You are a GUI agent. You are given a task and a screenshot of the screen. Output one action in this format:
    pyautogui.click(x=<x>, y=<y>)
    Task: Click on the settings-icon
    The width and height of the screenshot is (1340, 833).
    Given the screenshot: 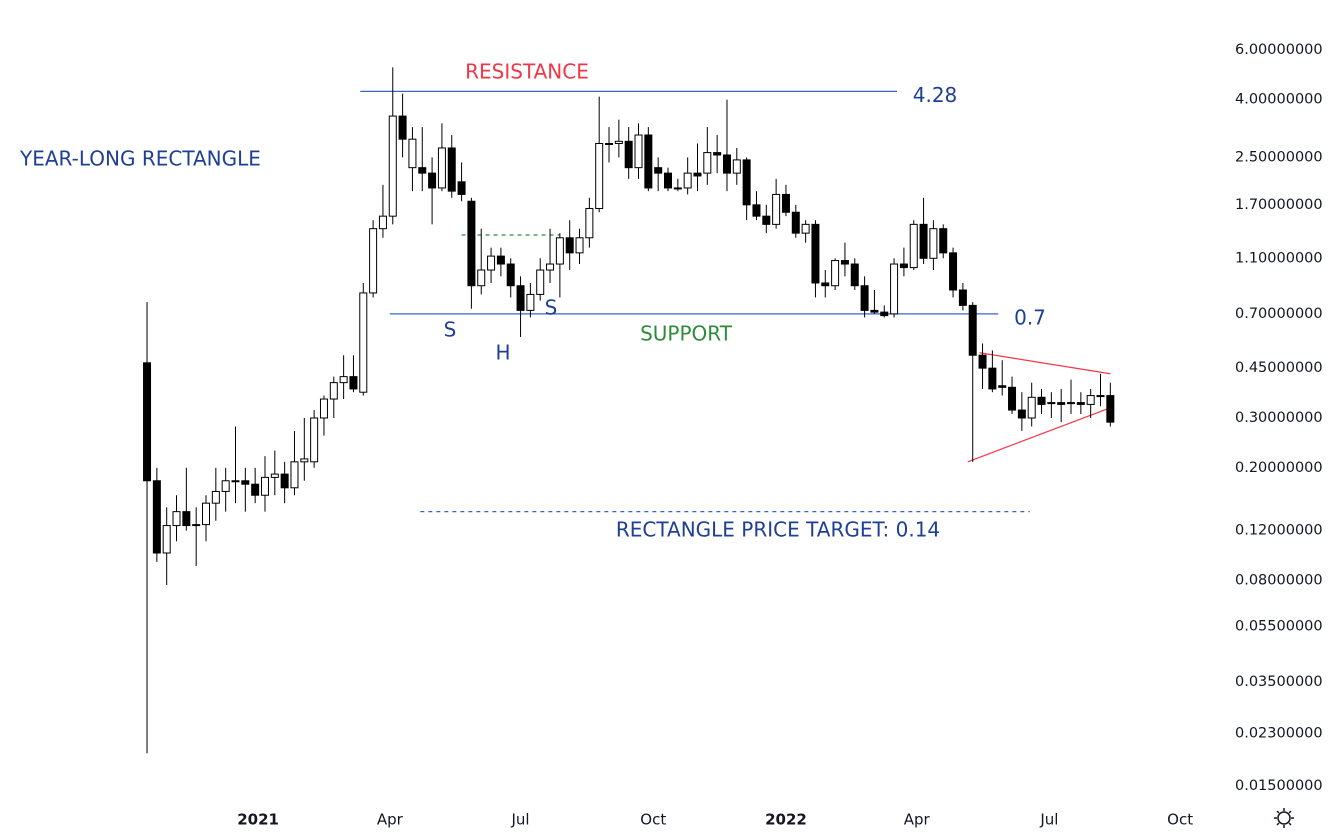 What is the action you would take?
    pyautogui.click(x=1284, y=818)
    